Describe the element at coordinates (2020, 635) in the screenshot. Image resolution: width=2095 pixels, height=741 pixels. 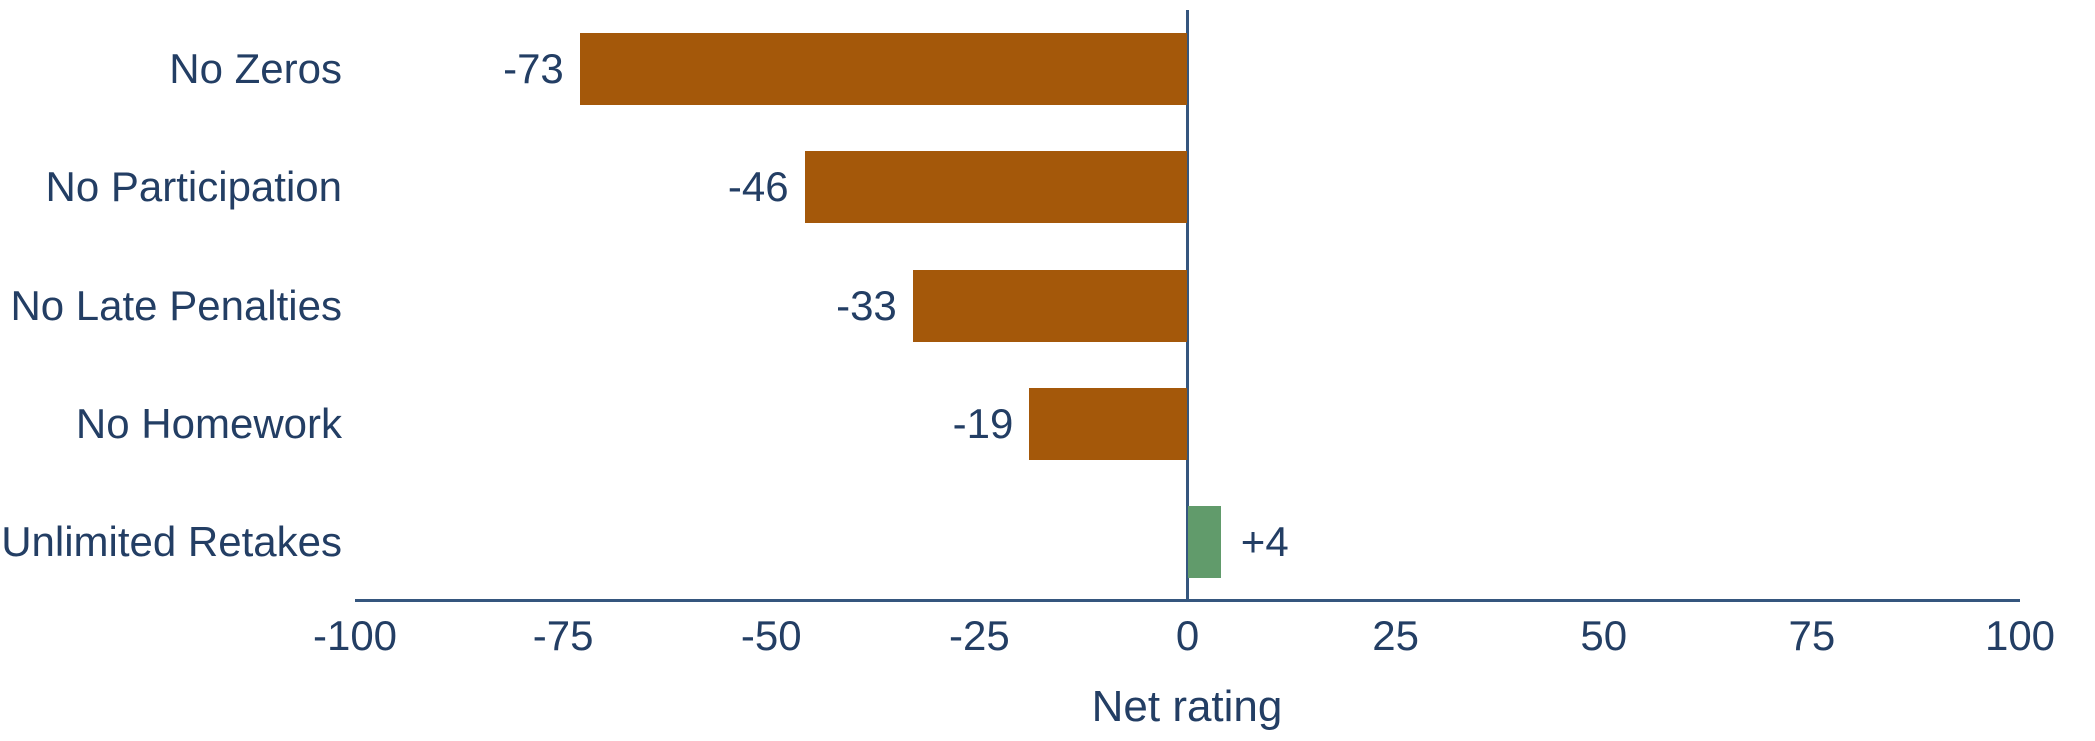
I see `x-tick-label: 100` at that location.